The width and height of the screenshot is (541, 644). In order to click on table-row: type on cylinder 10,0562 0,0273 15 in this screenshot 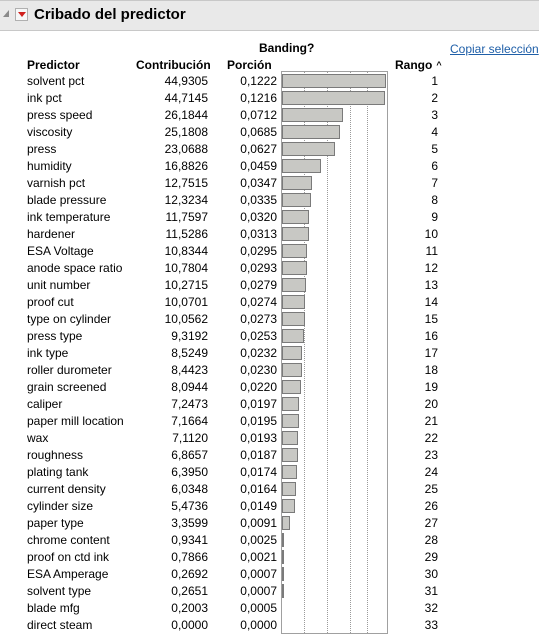, I will do `click(270, 319)`.